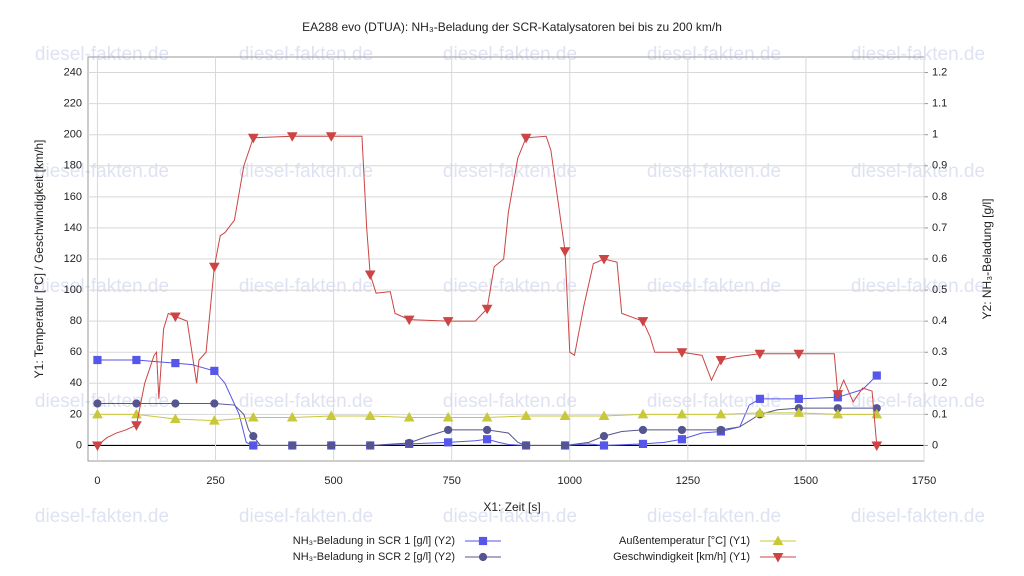 This screenshot has width=1024, height=576. I want to click on y2-tick-label: 0, so click(935, 445).